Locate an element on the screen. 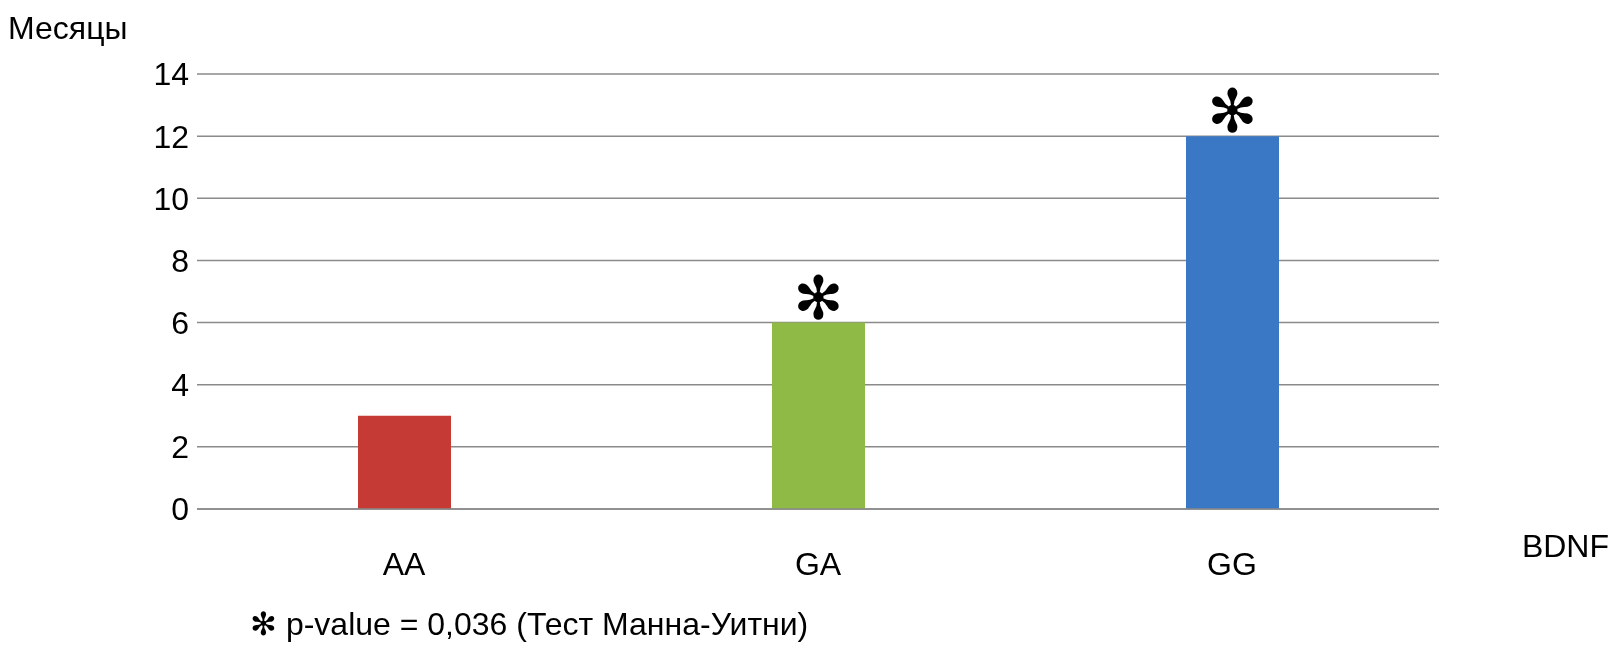 This screenshot has height=665, width=1617. y-tick-label: 0 is located at coordinates (180, 509).